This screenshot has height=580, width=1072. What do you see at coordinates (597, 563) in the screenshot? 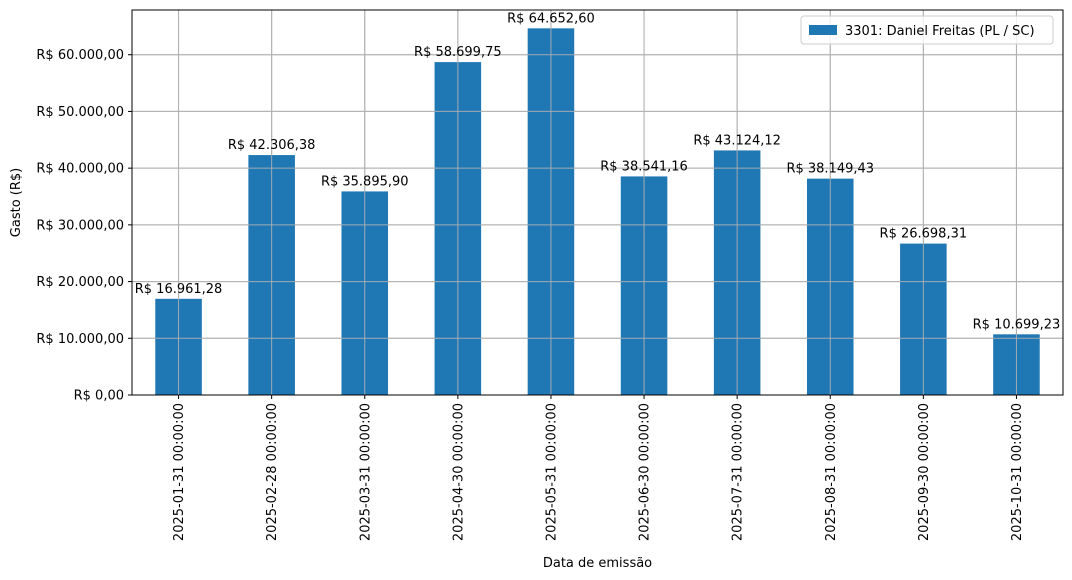
I see `x-axis-label: Data de emissão` at bounding box center [597, 563].